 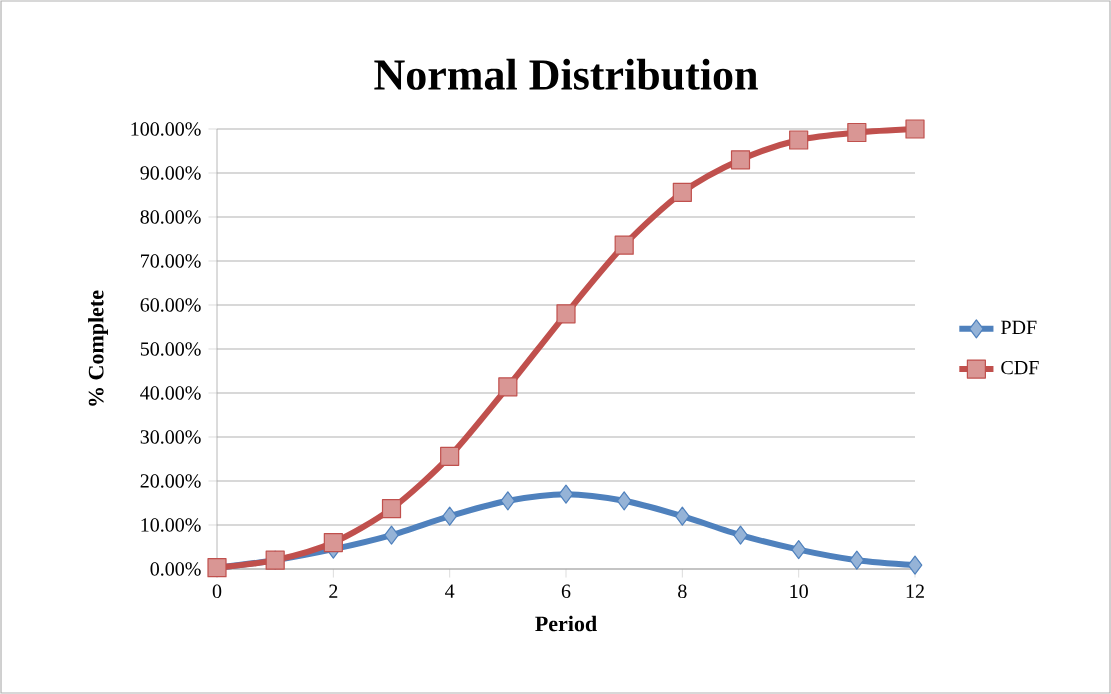 What do you see at coordinates (170, 393) in the screenshot?
I see `y-tick-label: 40.00%` at bounding box center [170, 393].